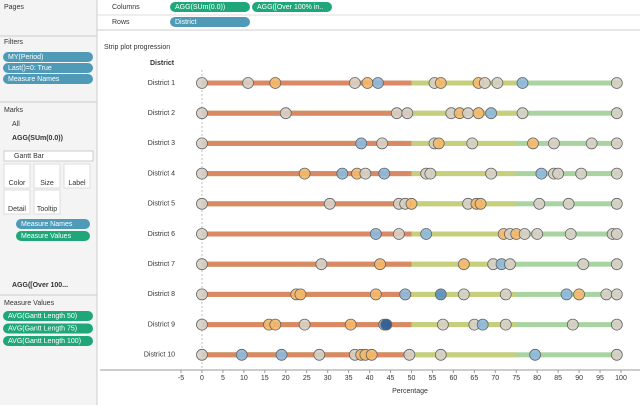 This screenshot has width=640, height=405. Describe the element at coordinates (37, 138) in the screenshot. I see `marks-card: AGG(SUm(0.0))` at that location.